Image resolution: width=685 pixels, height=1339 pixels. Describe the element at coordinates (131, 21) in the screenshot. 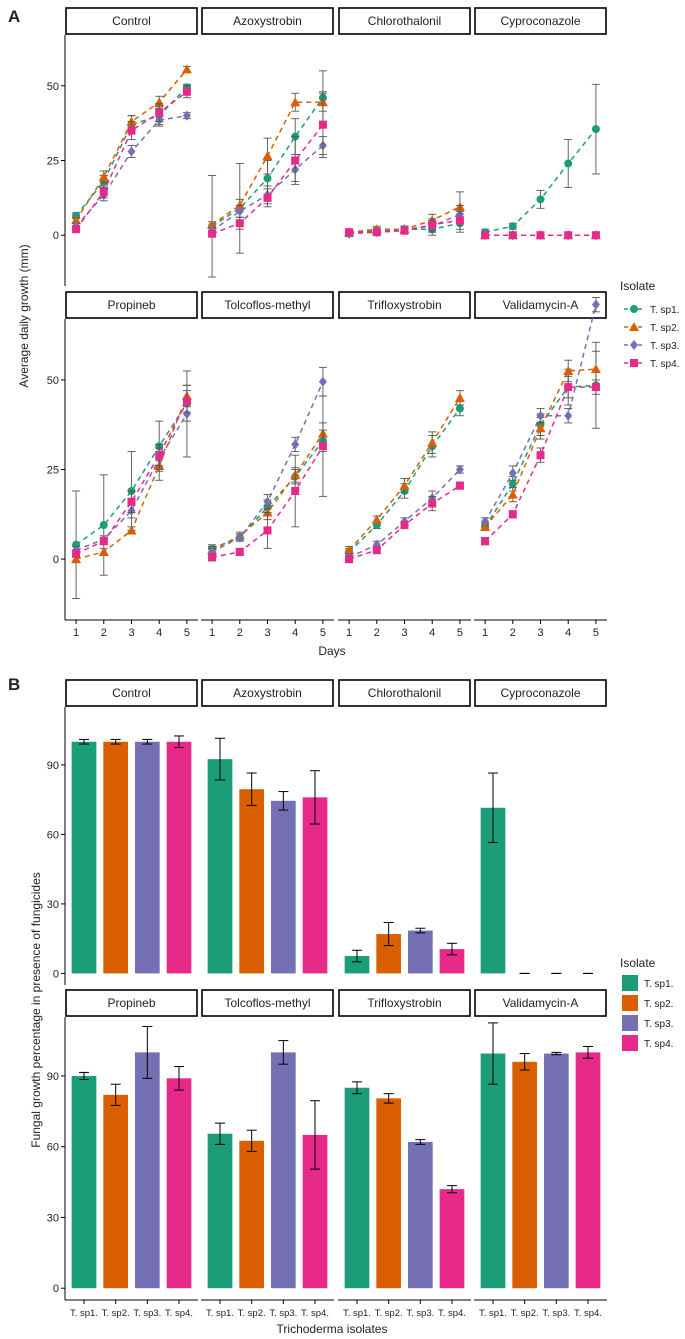

I see `facet-title: Control` at that location.